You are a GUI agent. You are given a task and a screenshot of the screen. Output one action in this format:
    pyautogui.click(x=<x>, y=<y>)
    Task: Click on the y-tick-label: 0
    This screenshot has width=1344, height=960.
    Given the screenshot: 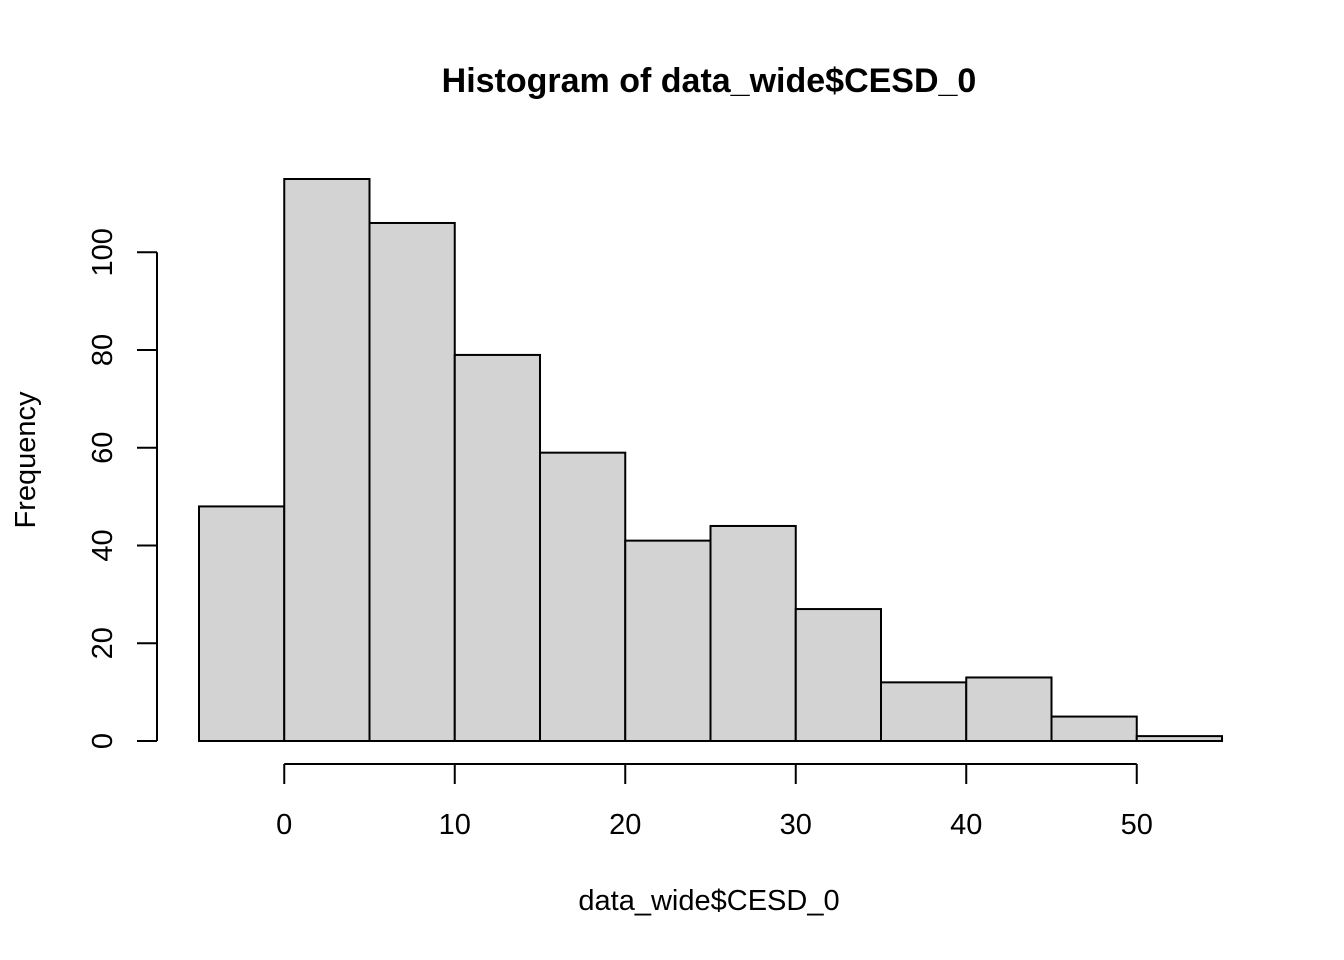 What is the action you would take?
    pyautogui.click(x=103, y=741)
    